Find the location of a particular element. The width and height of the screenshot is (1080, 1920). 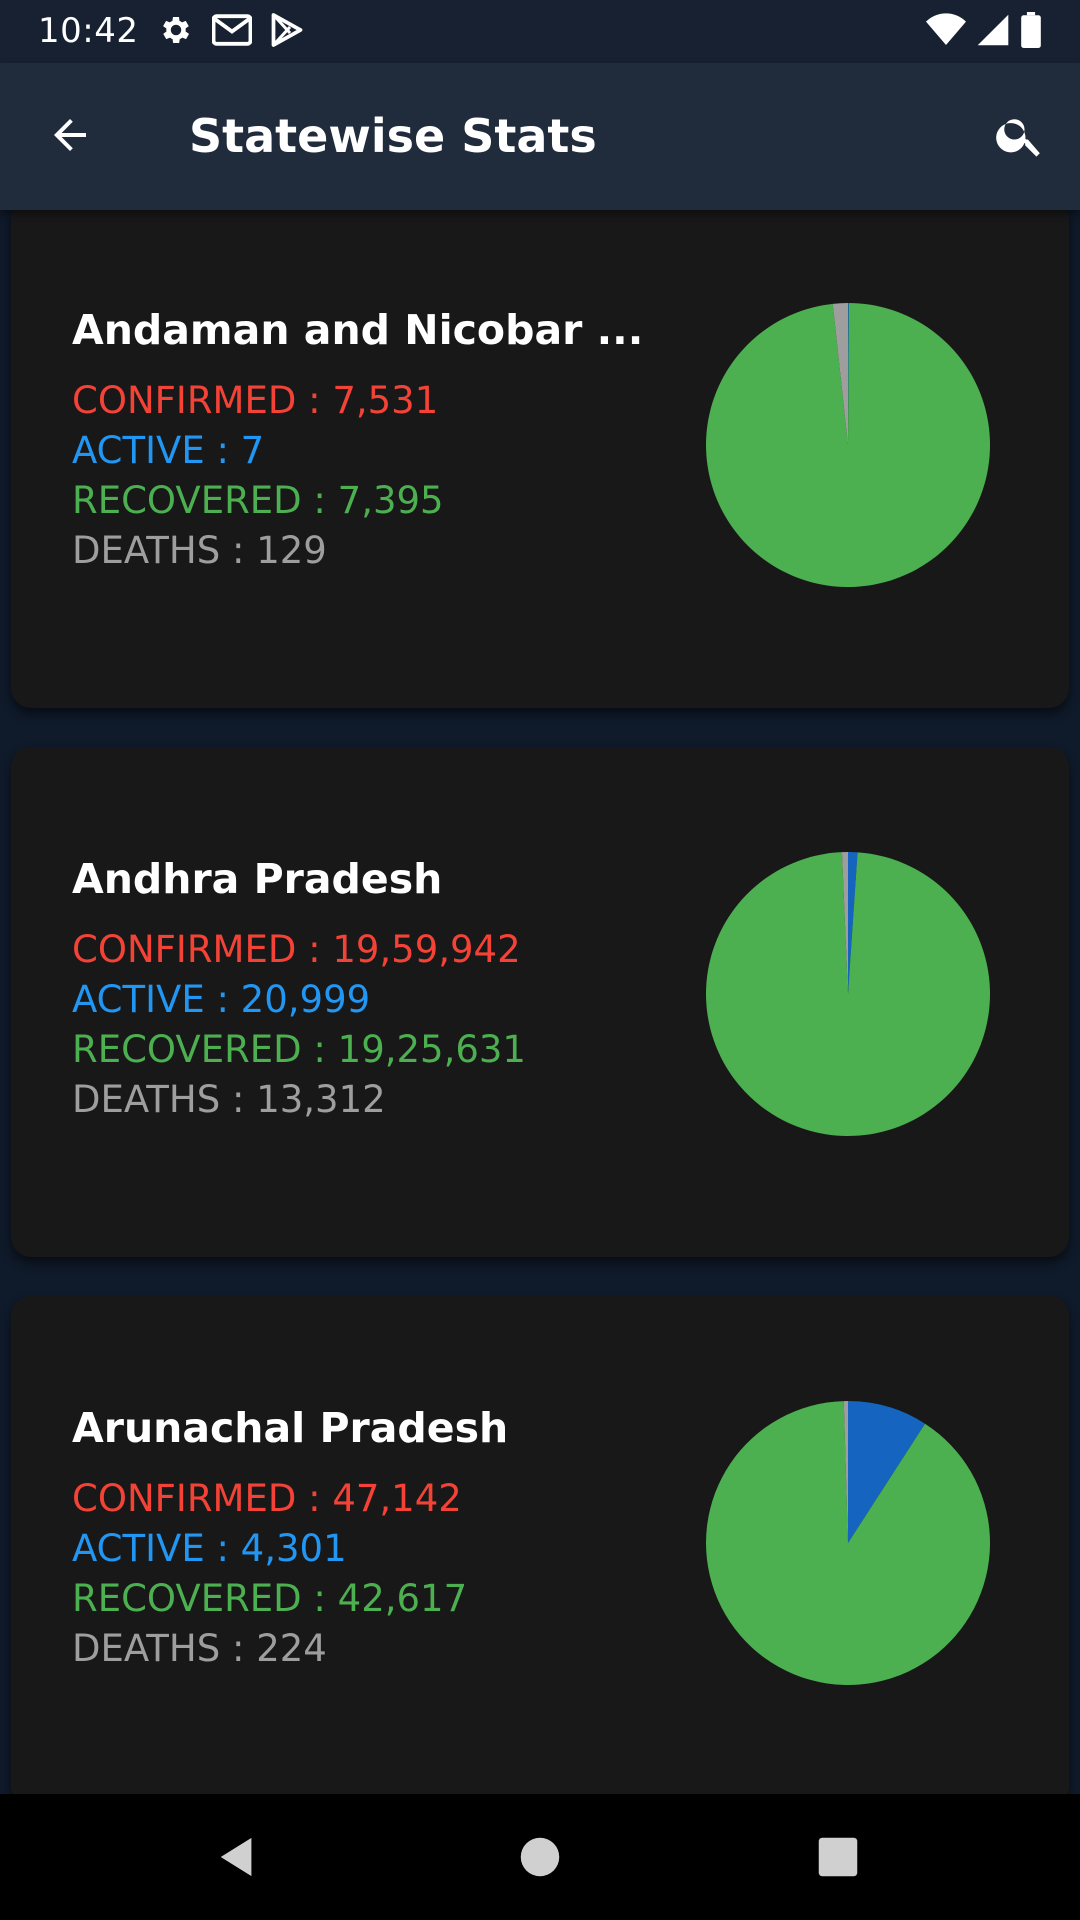

play-store-icon is located at coordinates (287, 30).